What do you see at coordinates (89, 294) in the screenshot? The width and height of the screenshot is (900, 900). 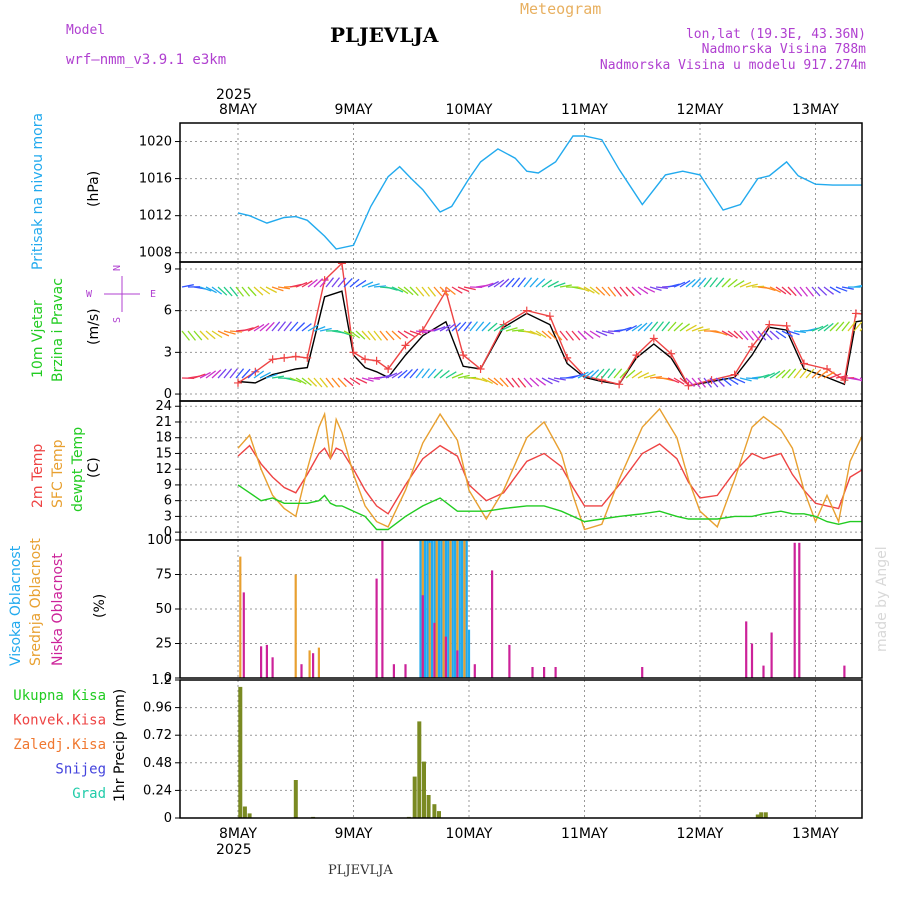 I see `svg-text: W` at bounding box center [89, 294].